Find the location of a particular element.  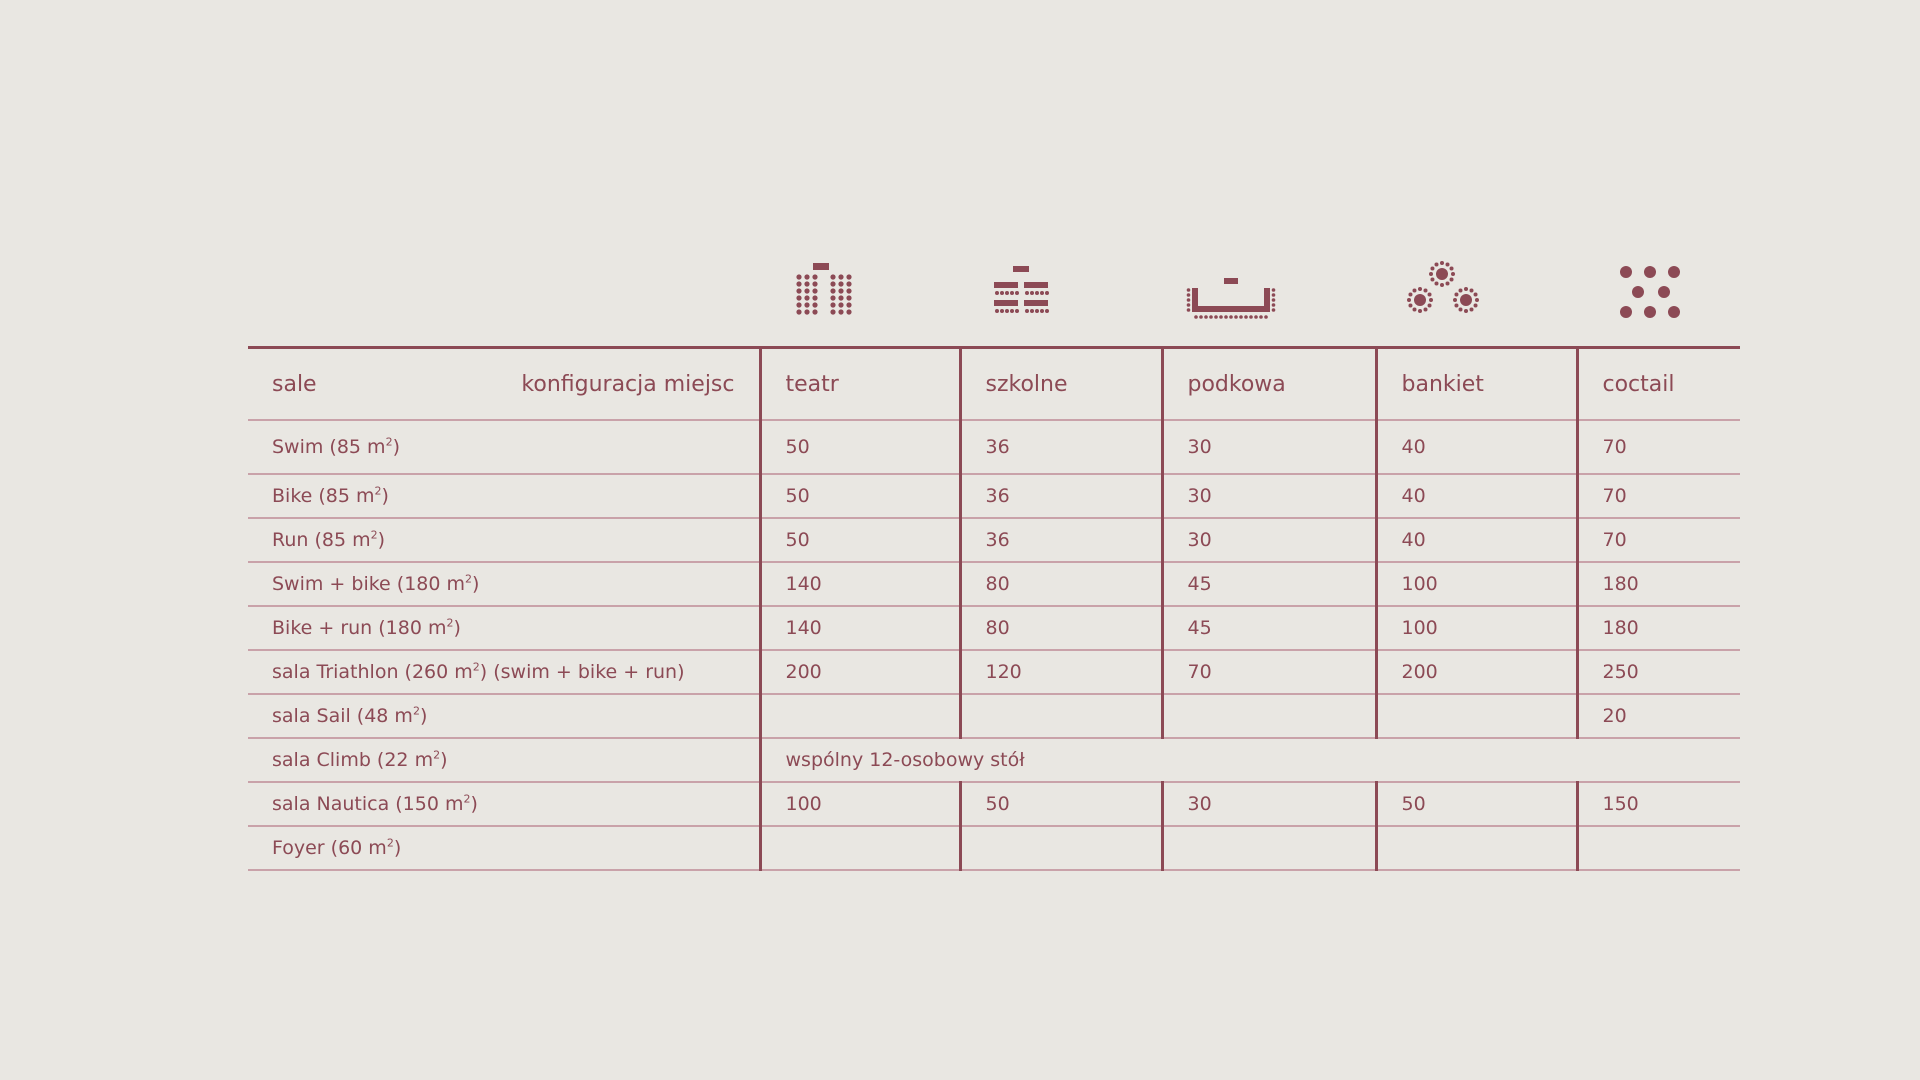

room-name: sala Sail (48 m2) is located at coordinates (504, 716).